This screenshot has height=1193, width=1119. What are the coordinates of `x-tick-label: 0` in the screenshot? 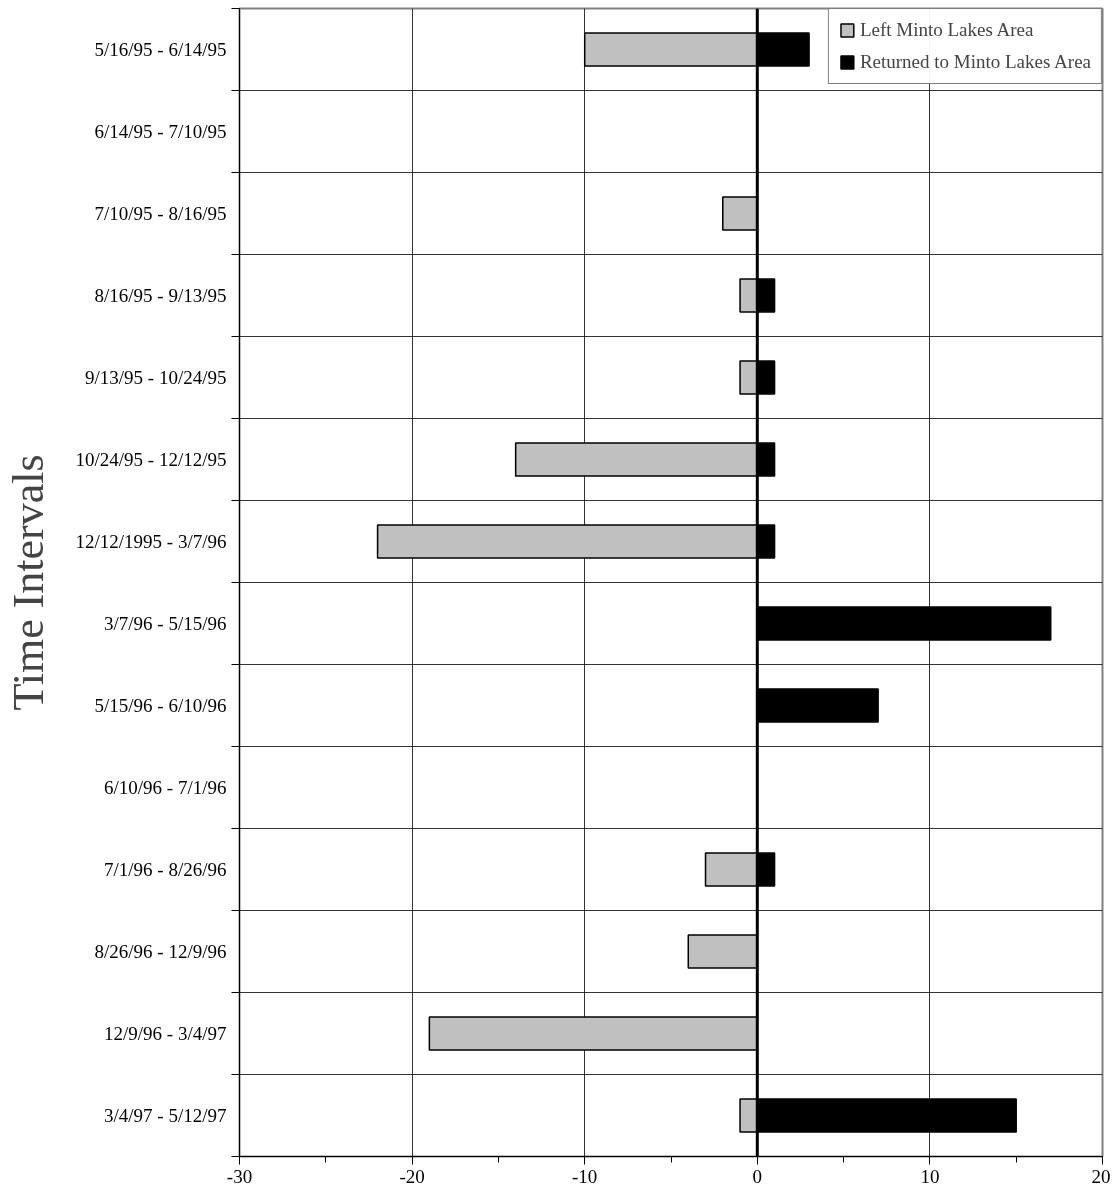 It's located at (757, 1176).